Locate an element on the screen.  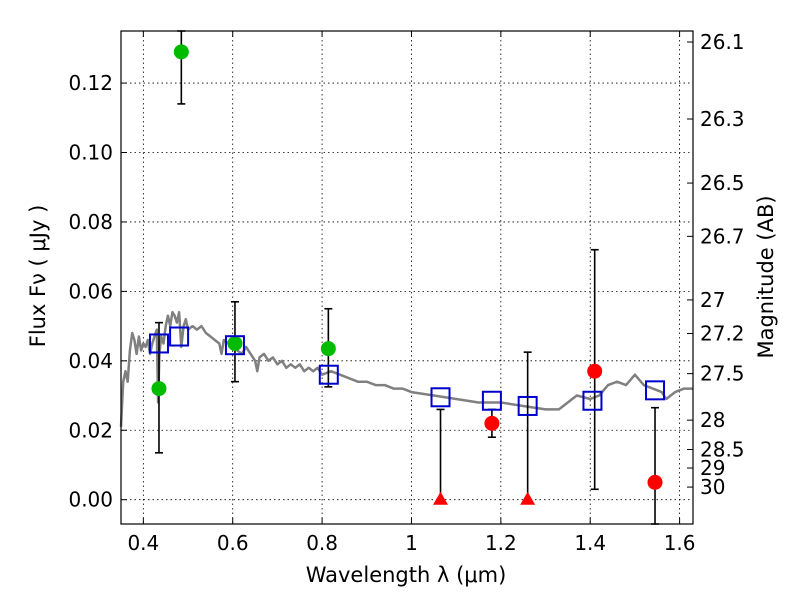
mag-tick-label: 26.5 is located at coordinates (722, 183).